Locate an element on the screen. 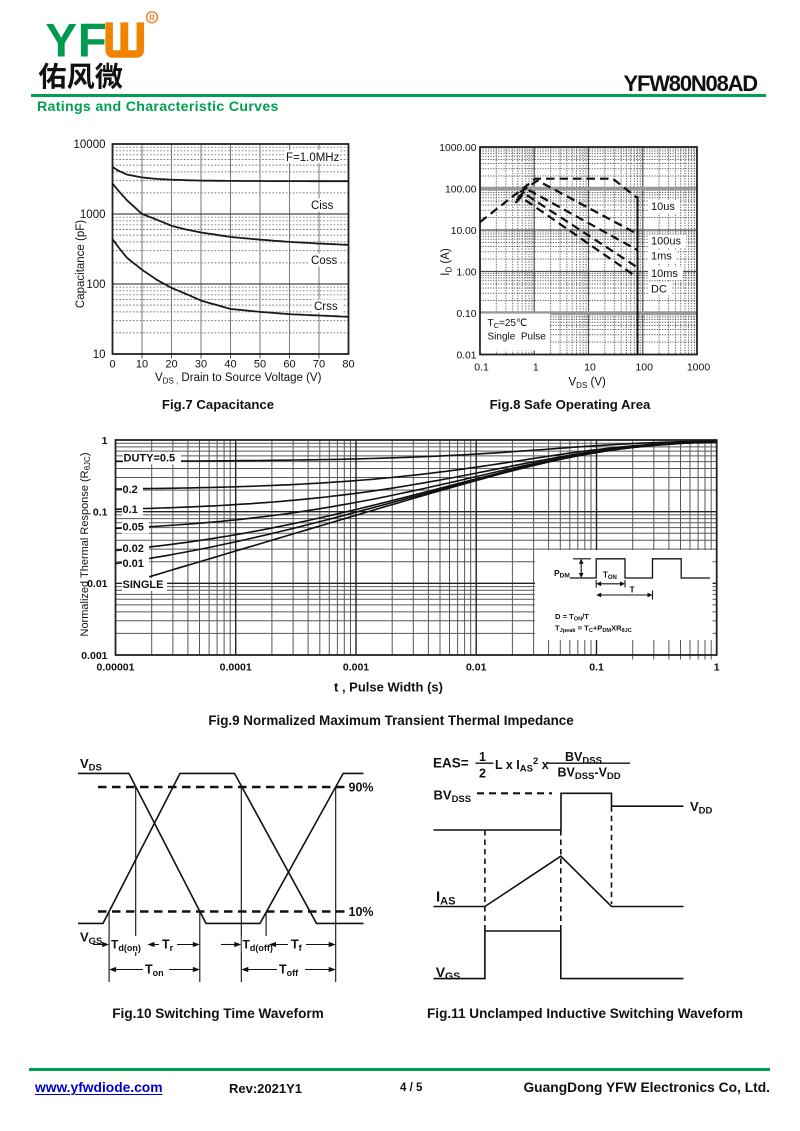  svg-text: 50 is located at coordinates (260, 365).